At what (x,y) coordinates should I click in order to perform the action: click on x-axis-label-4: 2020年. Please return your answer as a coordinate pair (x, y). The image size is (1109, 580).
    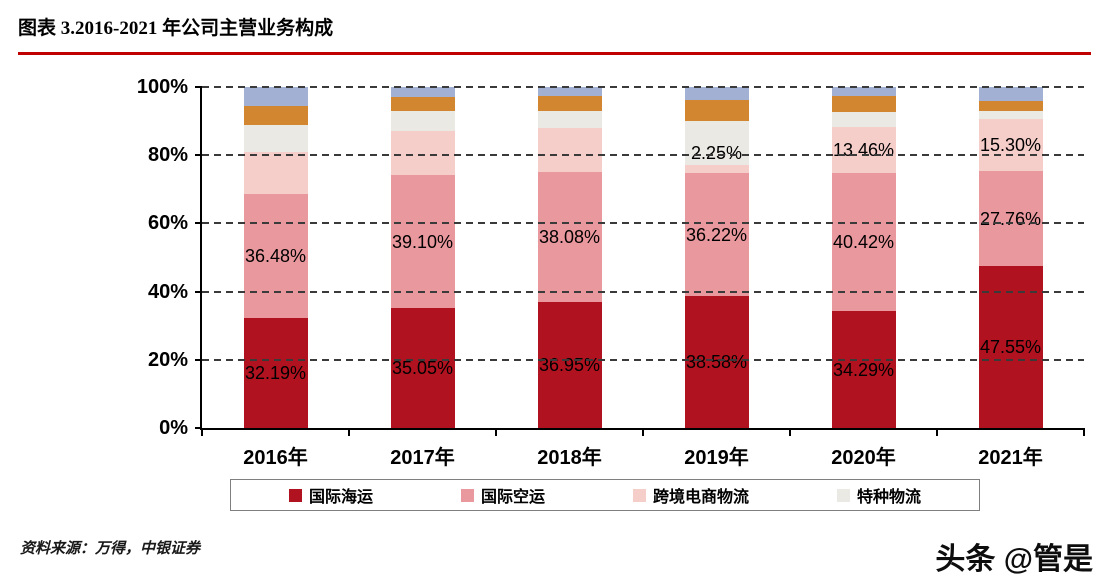
    Looking at the image, I should click on (863, 458).